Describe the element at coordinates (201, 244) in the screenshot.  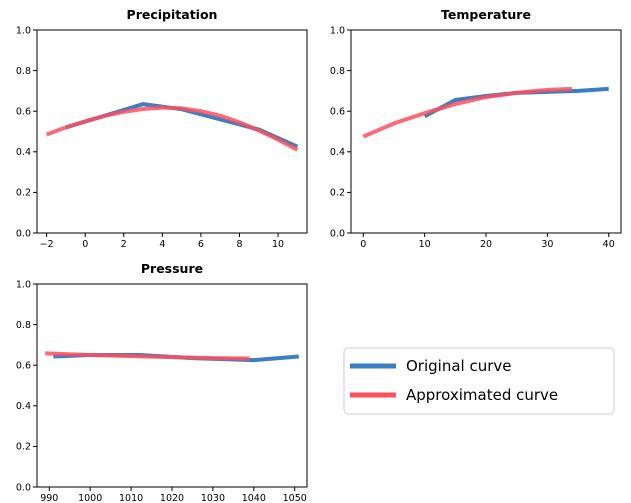
I see `x-tick-label: 6` at that location.